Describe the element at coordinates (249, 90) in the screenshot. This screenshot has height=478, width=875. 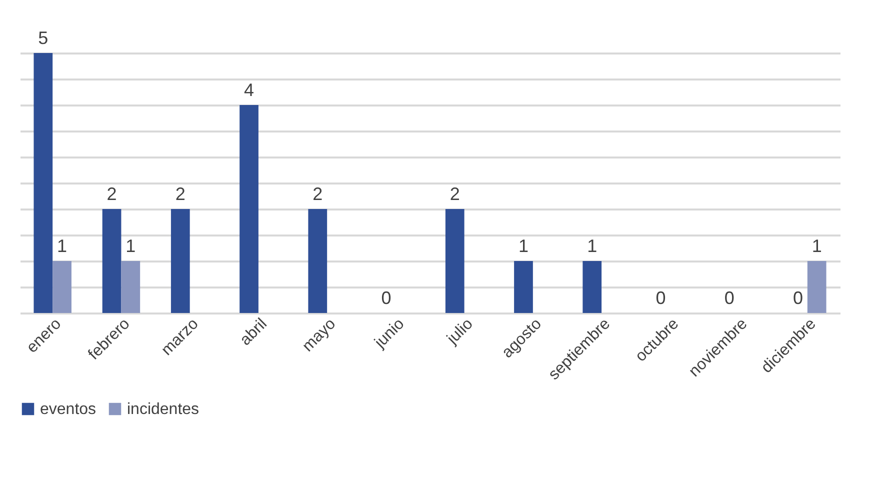
I see `data-label: 4` at that location.